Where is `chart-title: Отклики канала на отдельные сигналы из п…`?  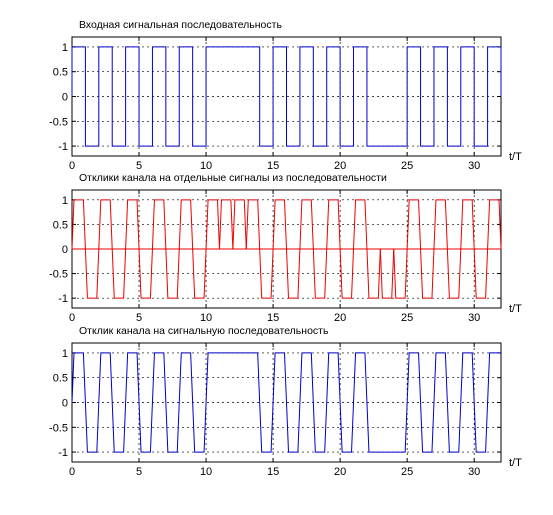
chart-title: Отклики канала на отдельные сигналы из п… is located at coordinates (233, 178).